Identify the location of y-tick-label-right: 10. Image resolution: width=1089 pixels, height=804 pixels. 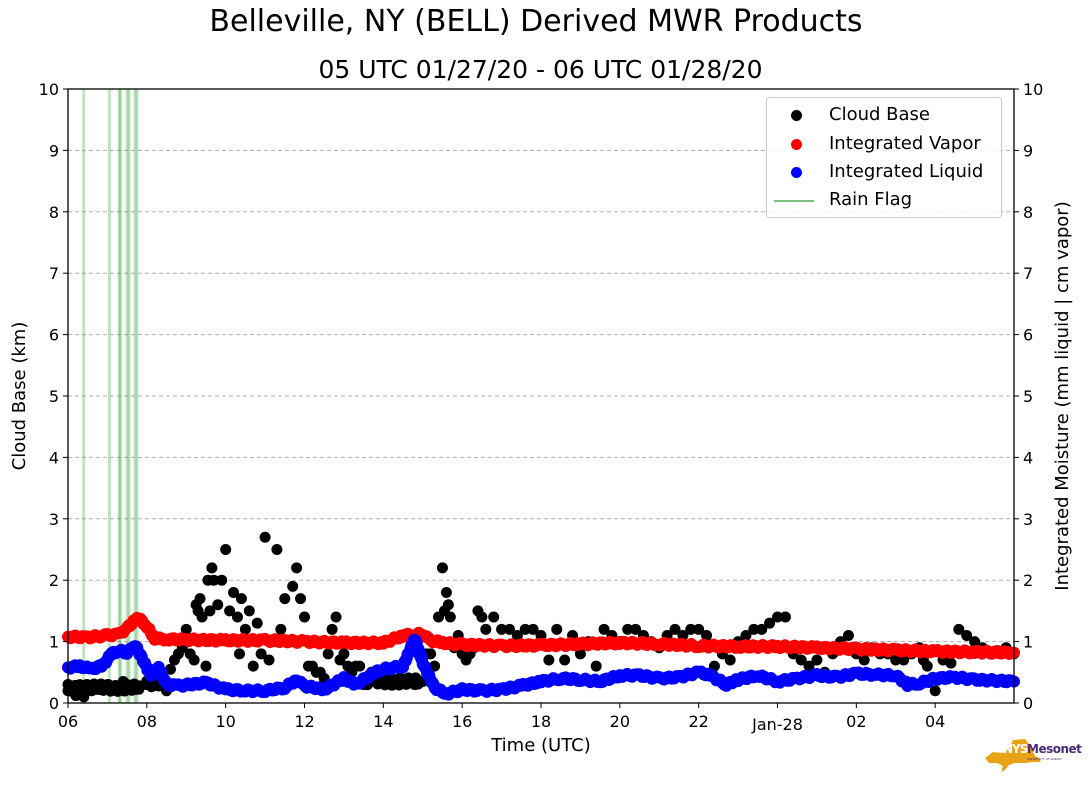
(1033, 89).